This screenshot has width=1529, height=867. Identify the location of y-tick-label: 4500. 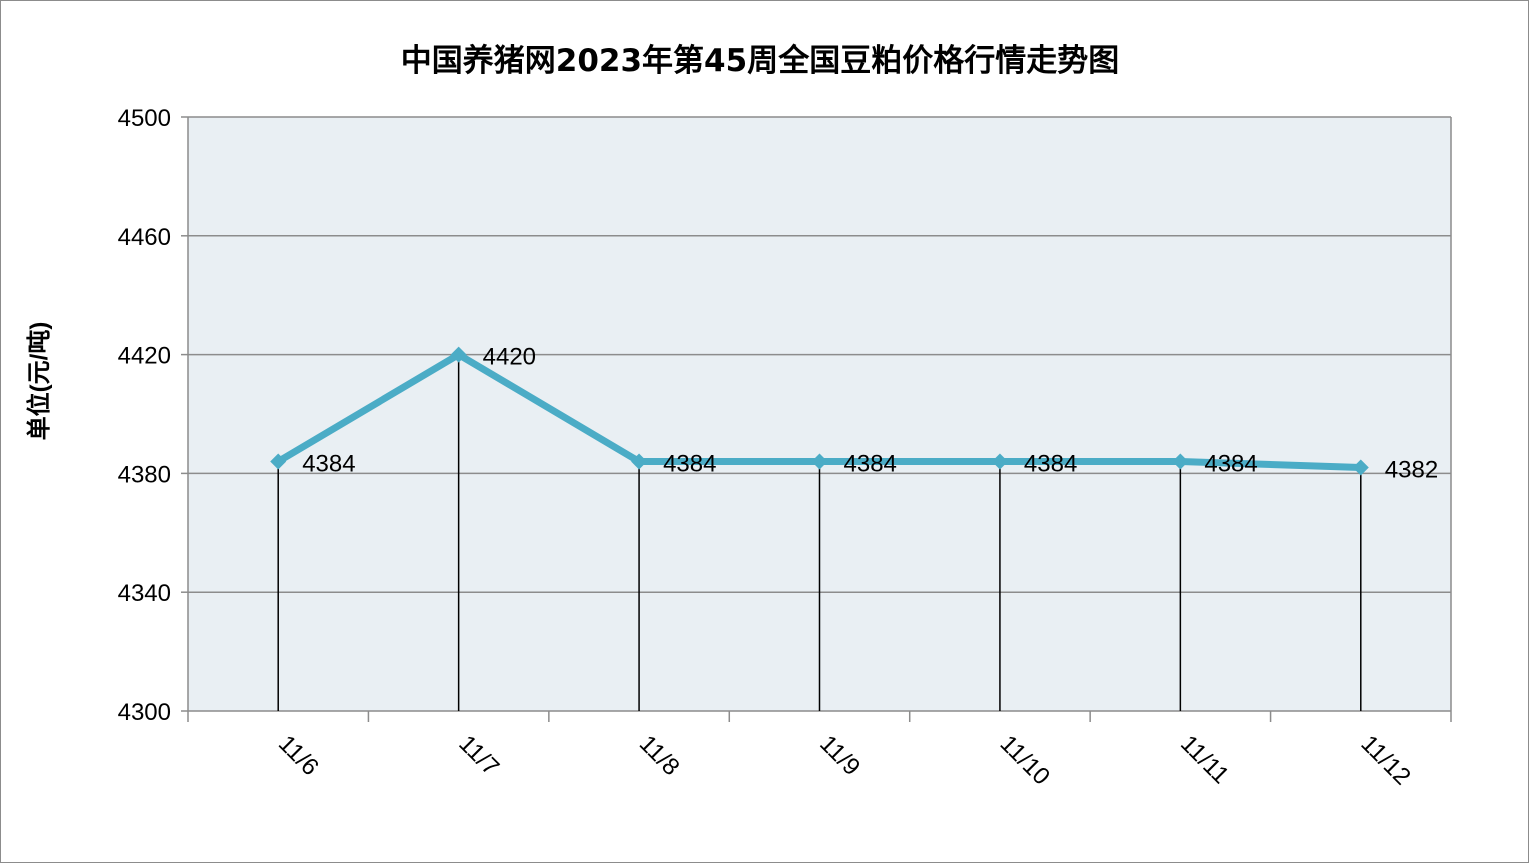
(144, 118).